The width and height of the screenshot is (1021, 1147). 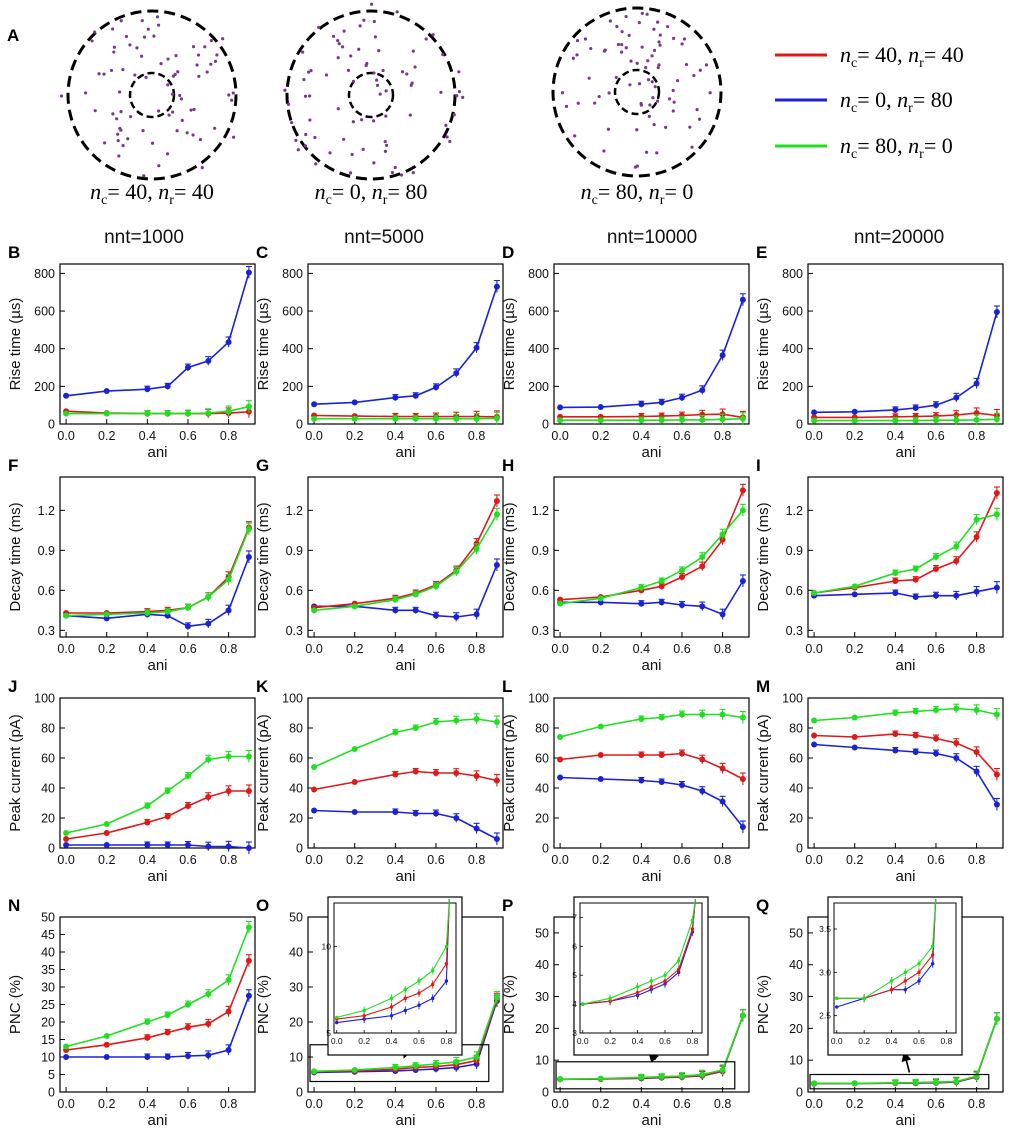 What do you see at coordinates (354, 436) in the screenshot?
I see `x-tick-label: 0.2` at bounding box center [354, 436].